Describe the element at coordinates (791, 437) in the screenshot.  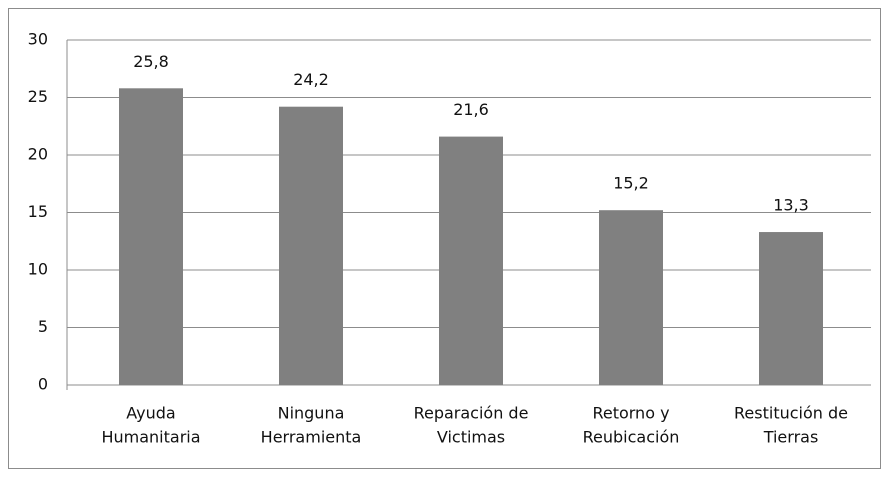
I see `x-tick-label: Tierras` at that location.